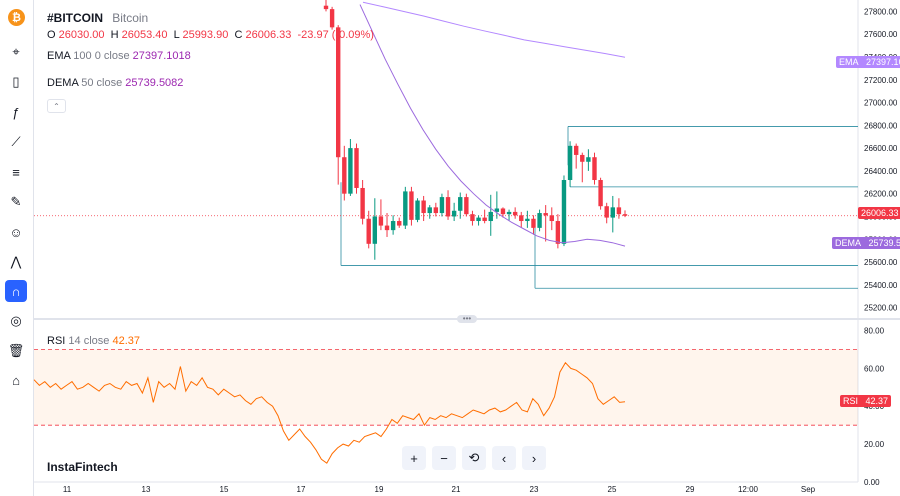  Describe the element at coordinates (89, 341) in the screenshot. I see `rsi-params: 14 close` at that location.